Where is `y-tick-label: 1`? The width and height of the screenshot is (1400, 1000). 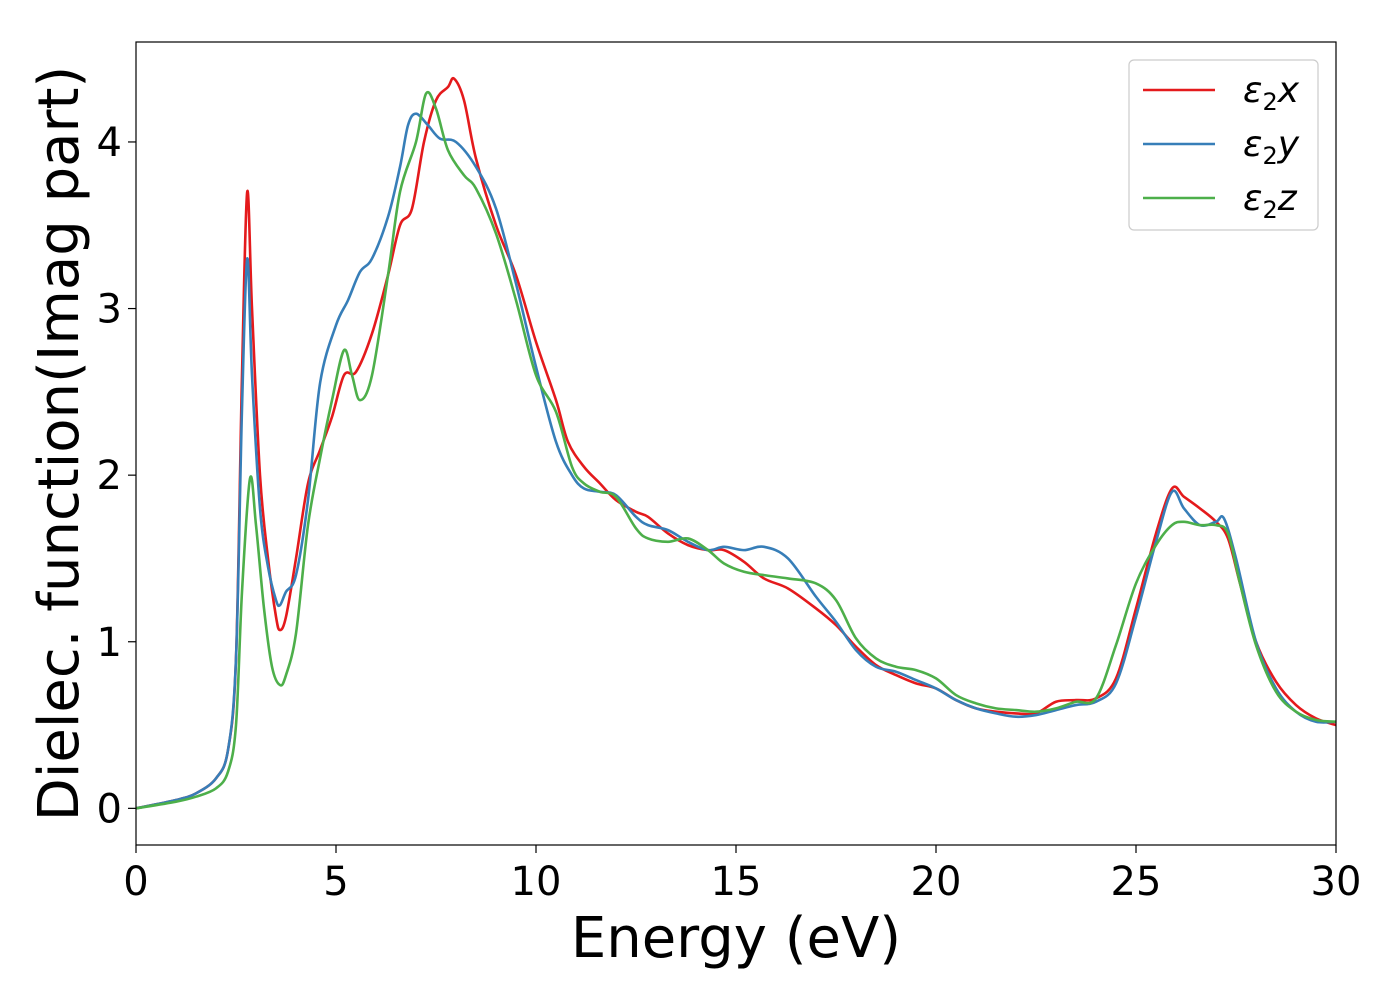 y-tick-label: 1 is located at coordinates (109, 643).